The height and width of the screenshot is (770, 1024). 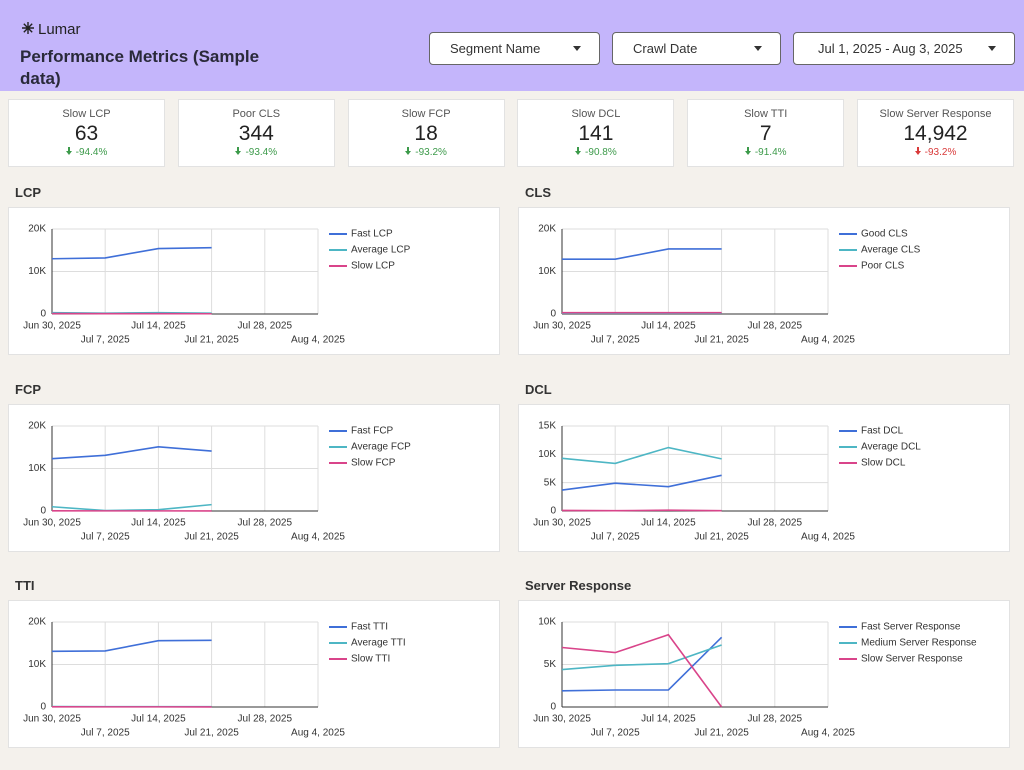 I want to click on legend-label: Poor CLS, so click(x=883, y=266).